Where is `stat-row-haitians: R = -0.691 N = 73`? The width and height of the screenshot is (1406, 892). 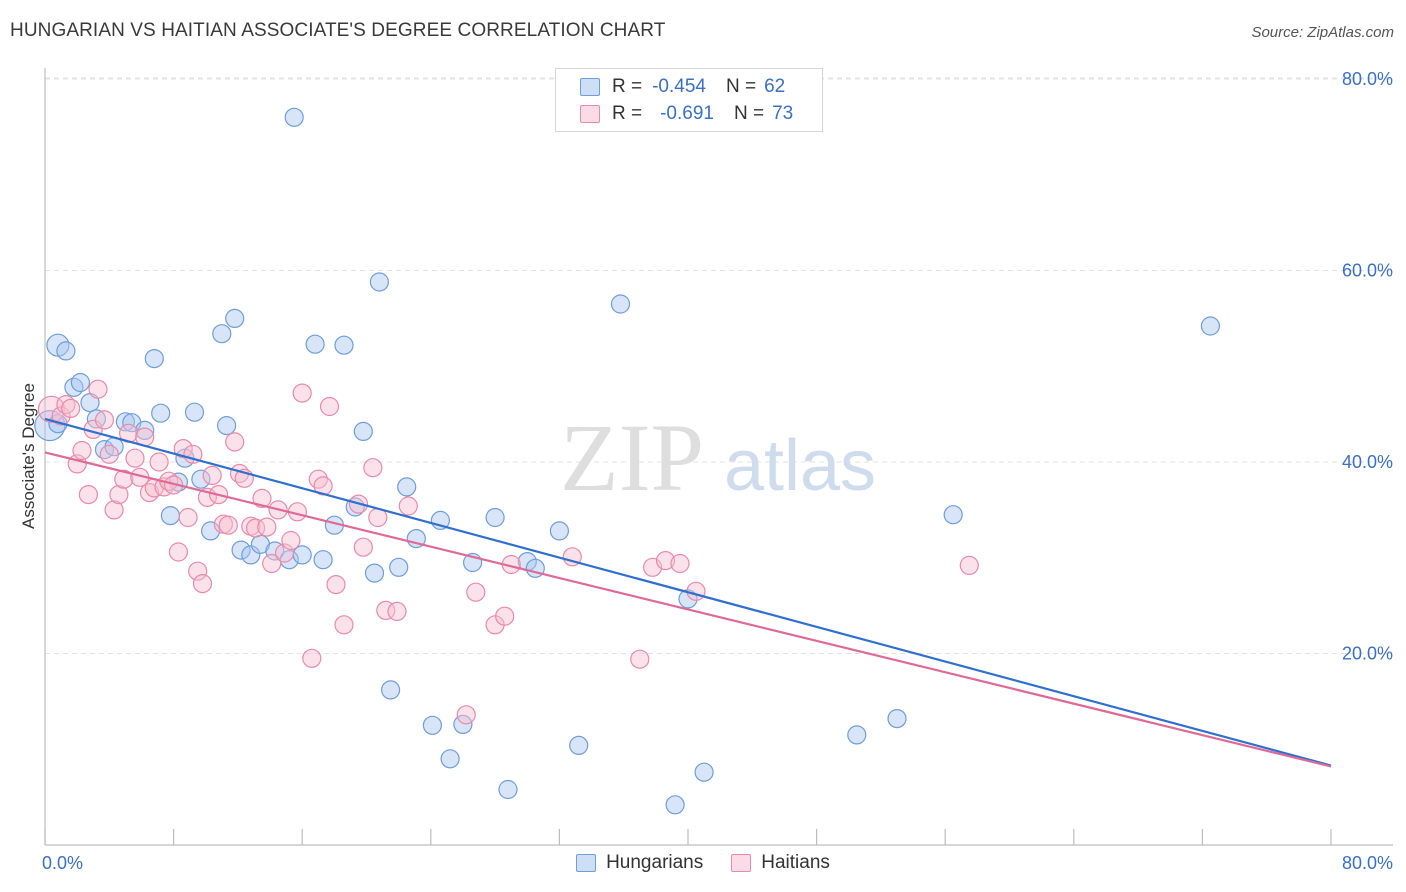 stat-row-haitians: R = -0.691 N = 73 is located at coordinates (674, 114).